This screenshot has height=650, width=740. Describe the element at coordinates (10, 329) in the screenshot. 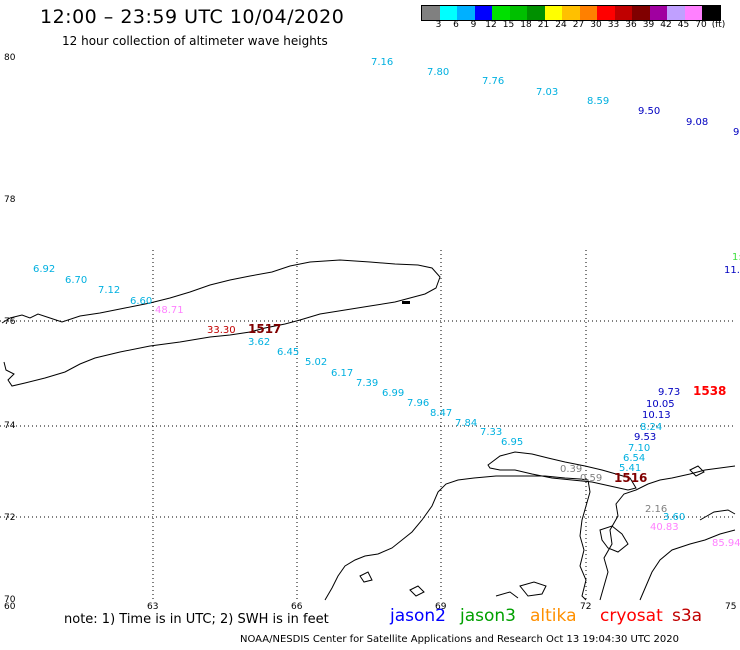

I see `y-axis-labels: 80 78 76 74 72 70` at that location.